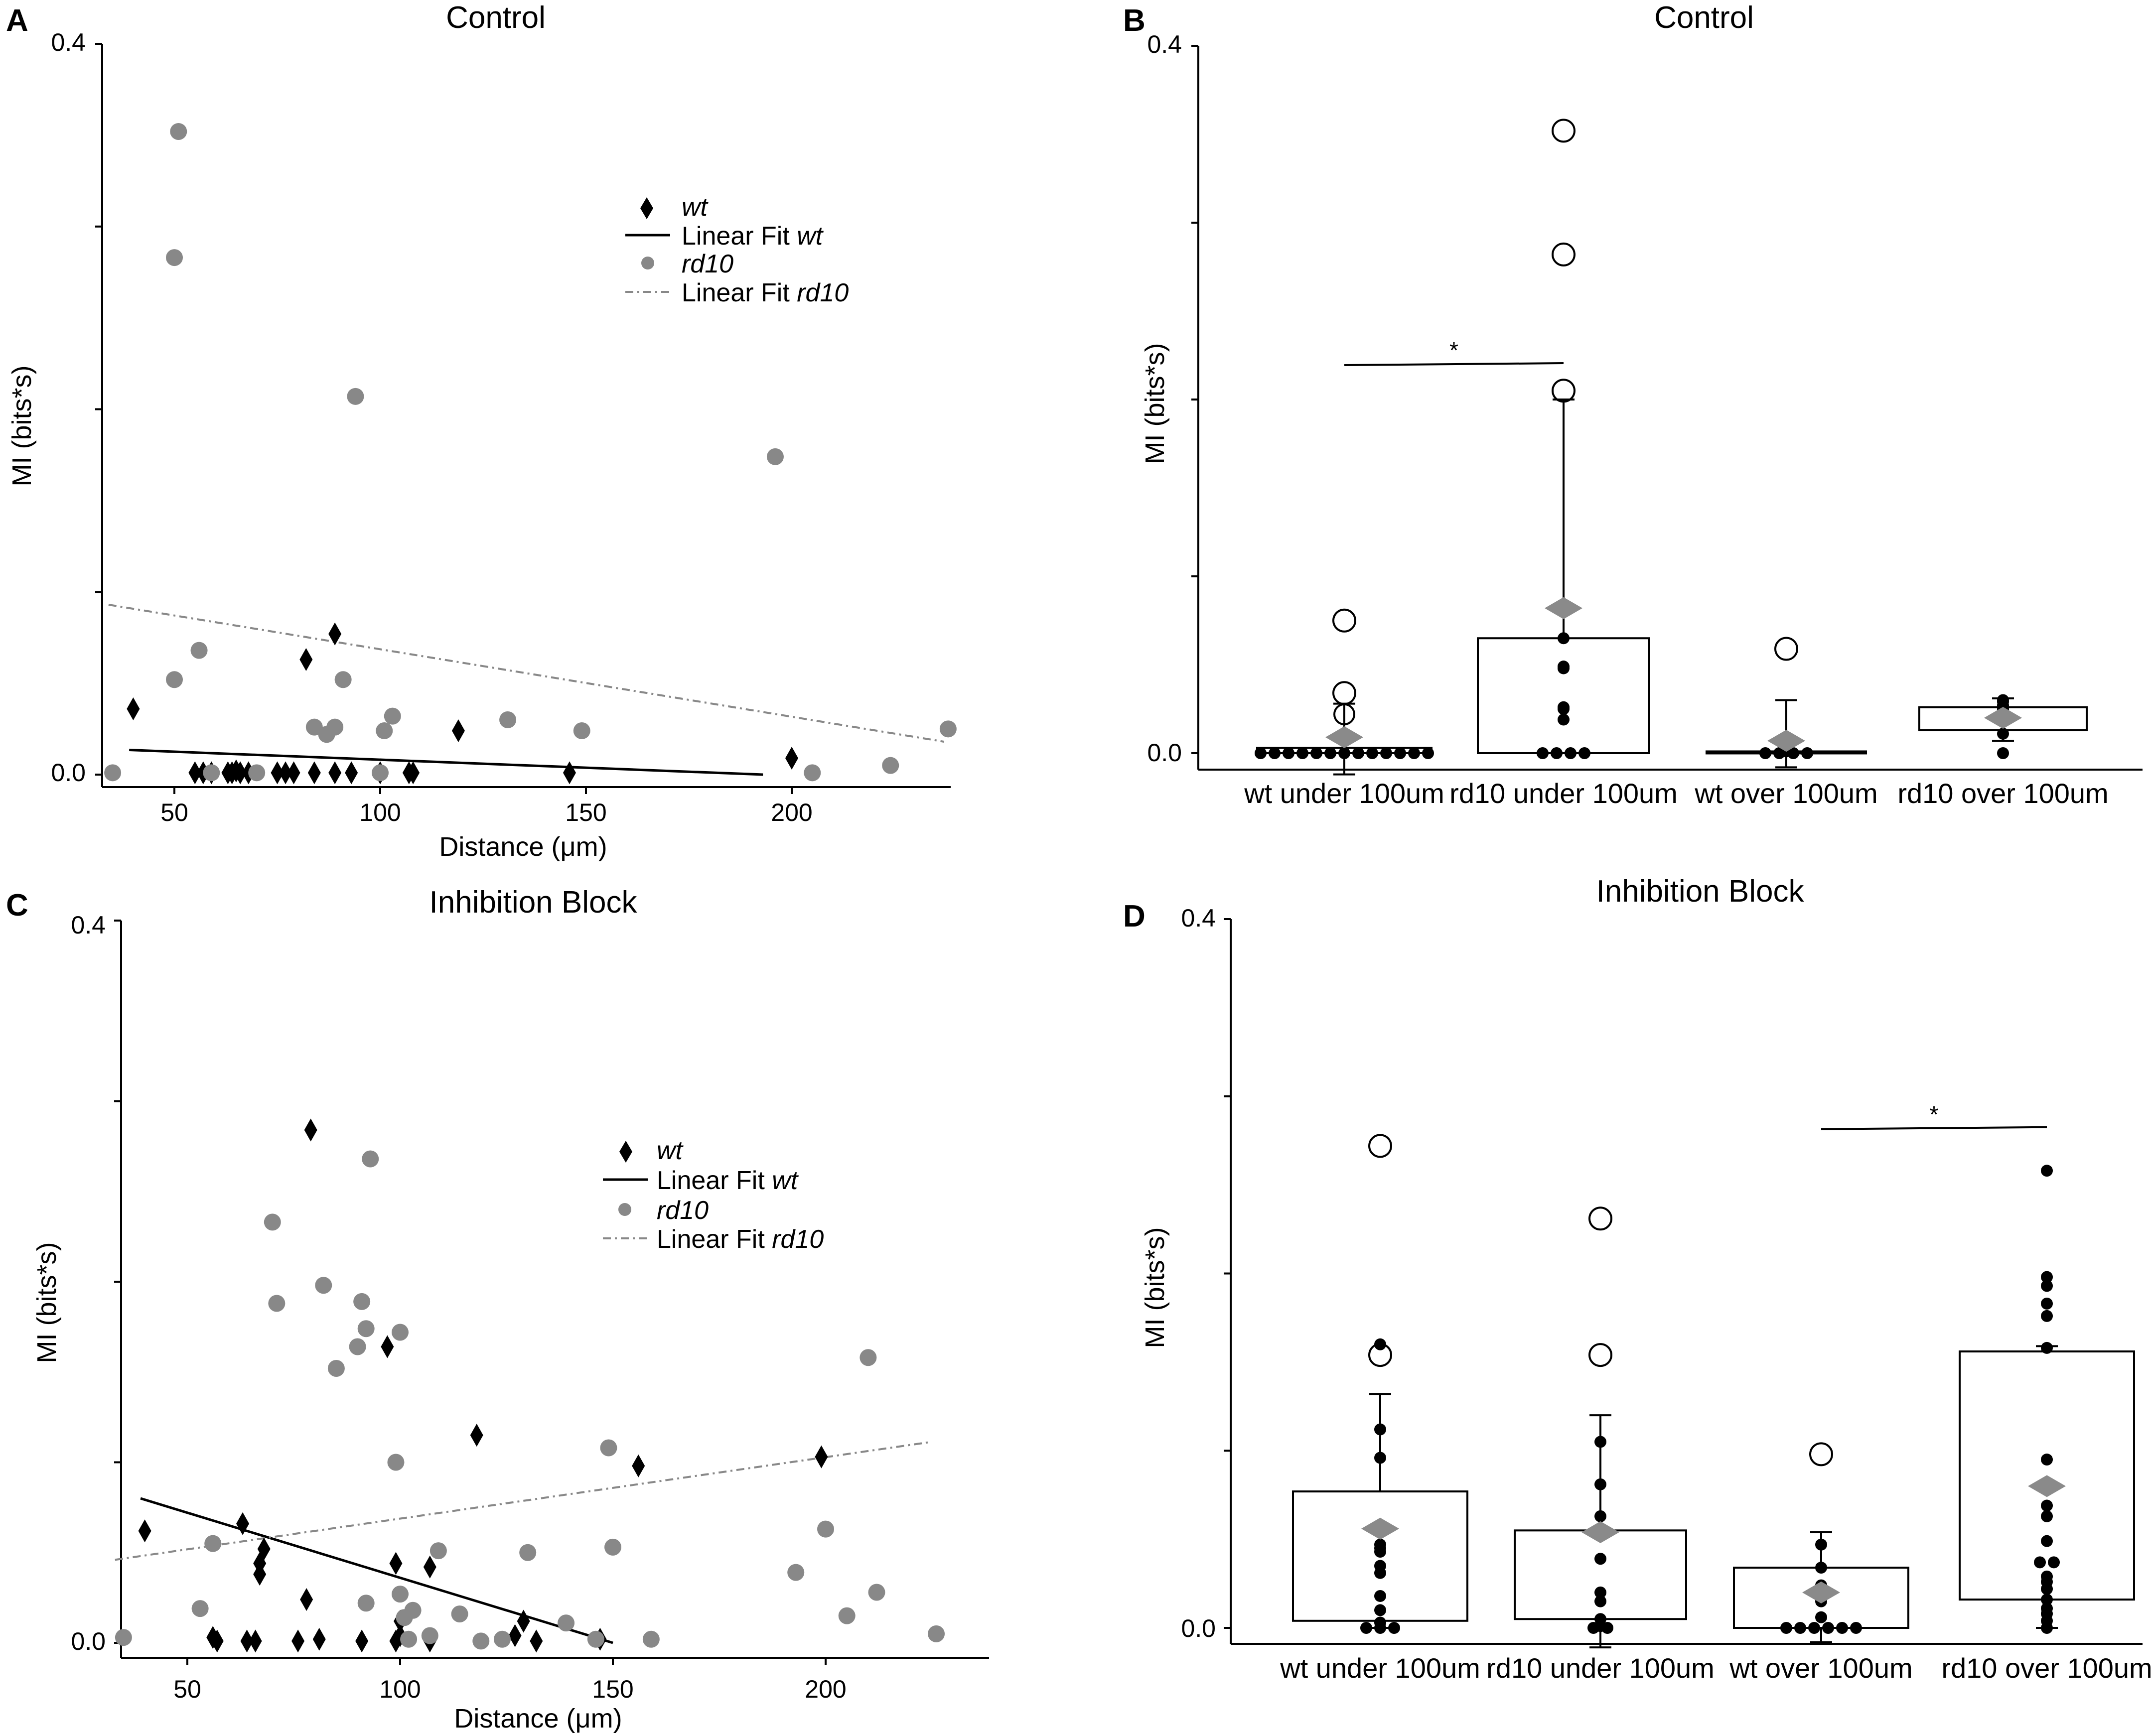  Describe the element at coordinates (533, 902) in the screenshot. I see `panel-c-title: Inhibition Block` at that location.